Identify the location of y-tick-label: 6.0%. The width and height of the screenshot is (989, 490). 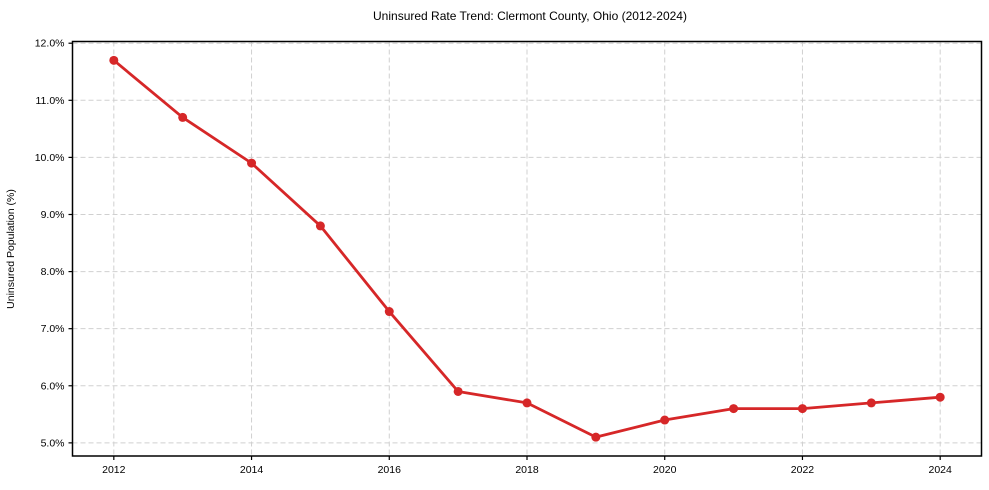
(53, 386).